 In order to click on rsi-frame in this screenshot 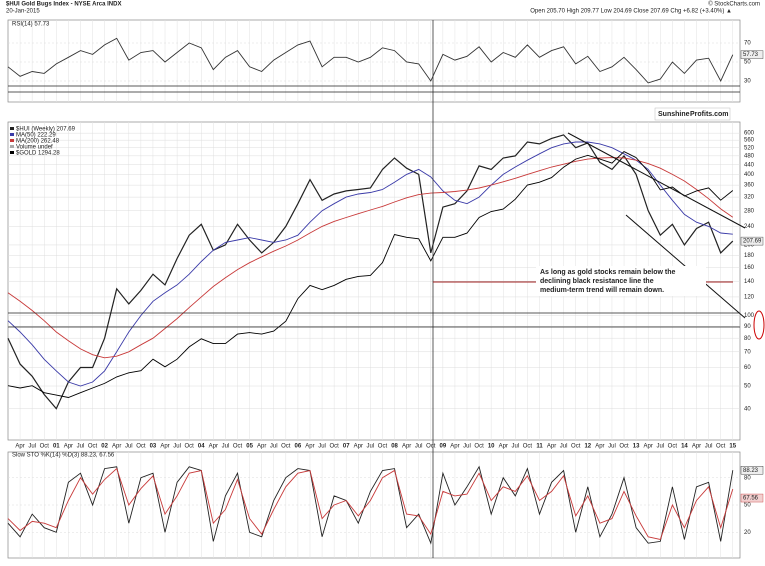, I will do `click(374, 61)`.